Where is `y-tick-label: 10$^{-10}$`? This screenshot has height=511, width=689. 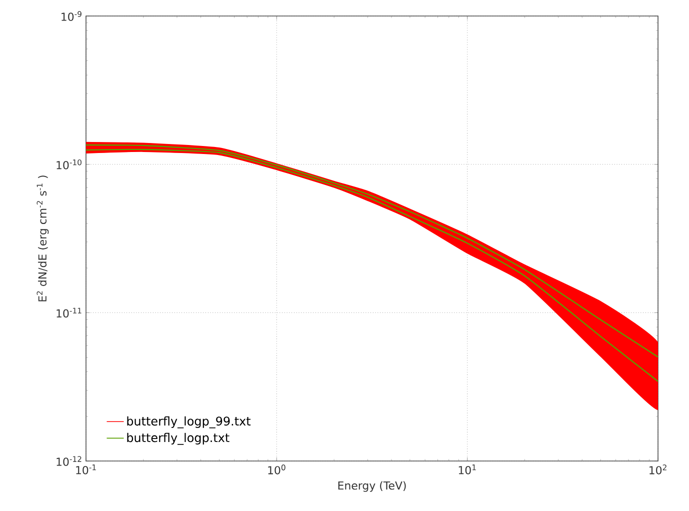 y-tick-label: 10$^{-10}$ is located at coordinates (69, 164).